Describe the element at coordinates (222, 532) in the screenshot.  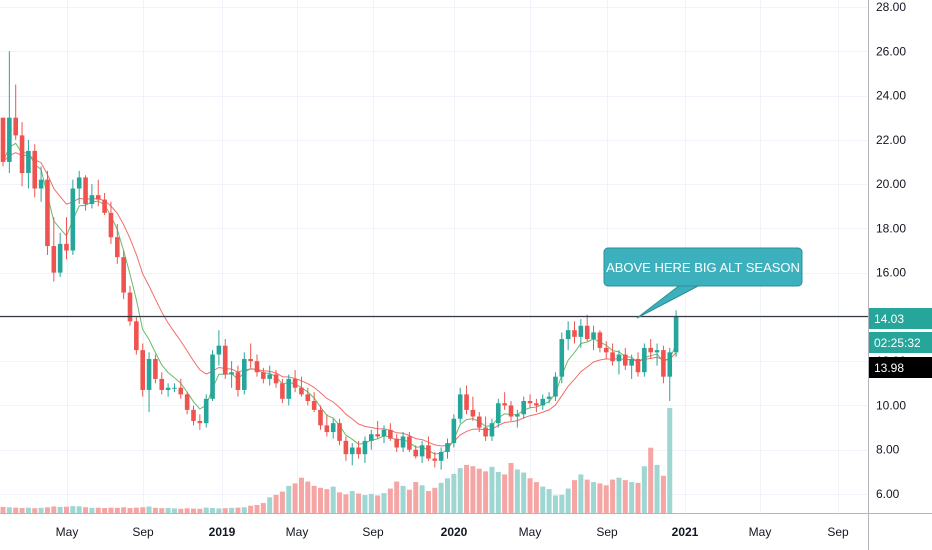
I see `x-tick-label: 2019` at that location.